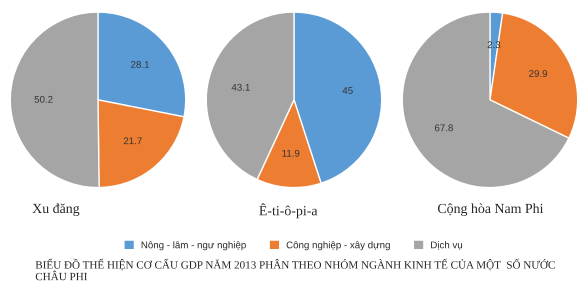 This screenshot has width=588, height=298. What do you see at coordinates (491, 209) in the screenshot?
I see `text: Cộng hòa Nam Phi` at bounding box center [491, 209].